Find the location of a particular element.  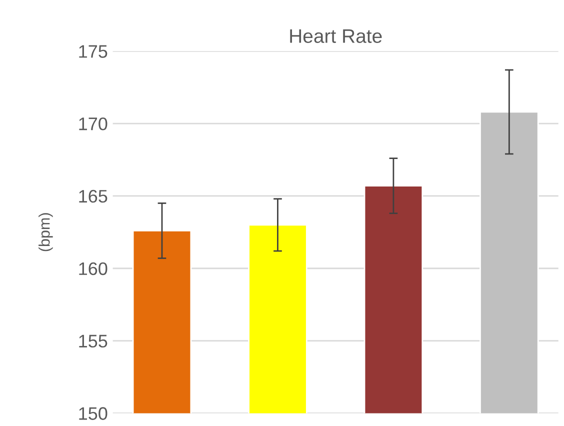

y-tick-label: 150 is located at coordinates (93, 413).